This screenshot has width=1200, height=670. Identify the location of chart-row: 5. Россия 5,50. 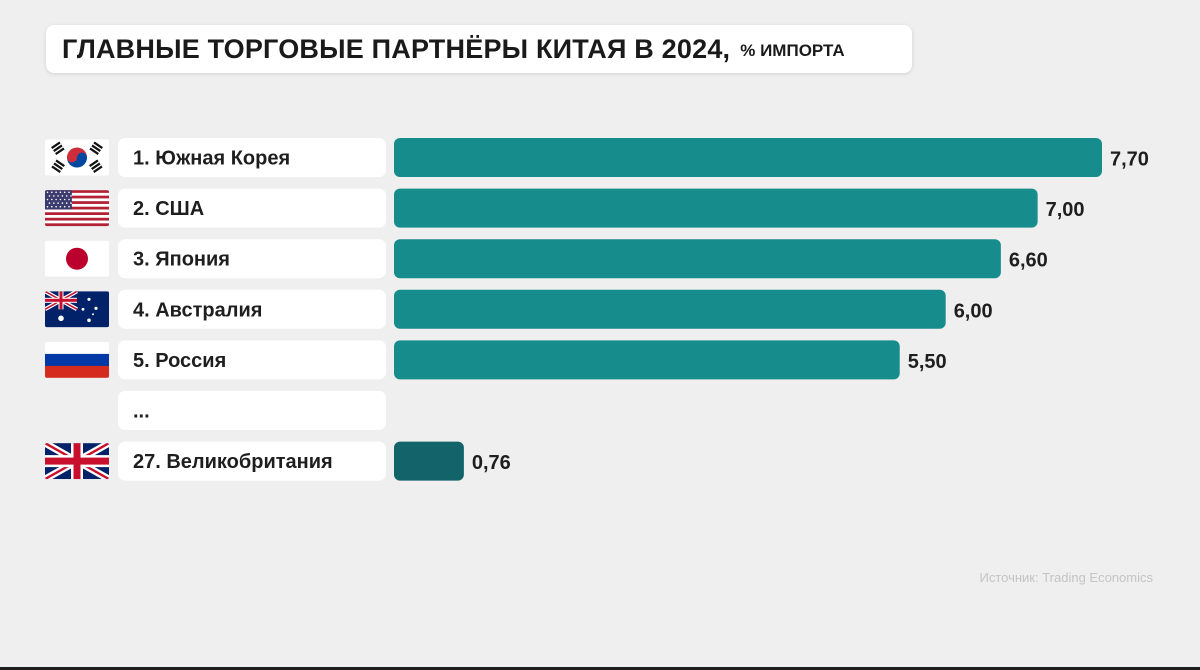
(496, 360).